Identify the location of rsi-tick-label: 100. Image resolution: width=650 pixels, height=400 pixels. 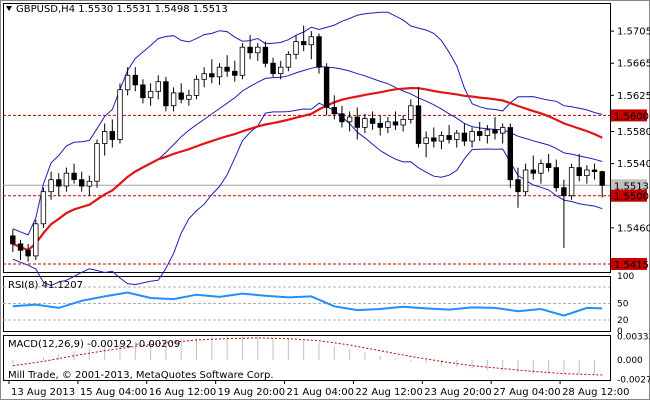
(625, 277).